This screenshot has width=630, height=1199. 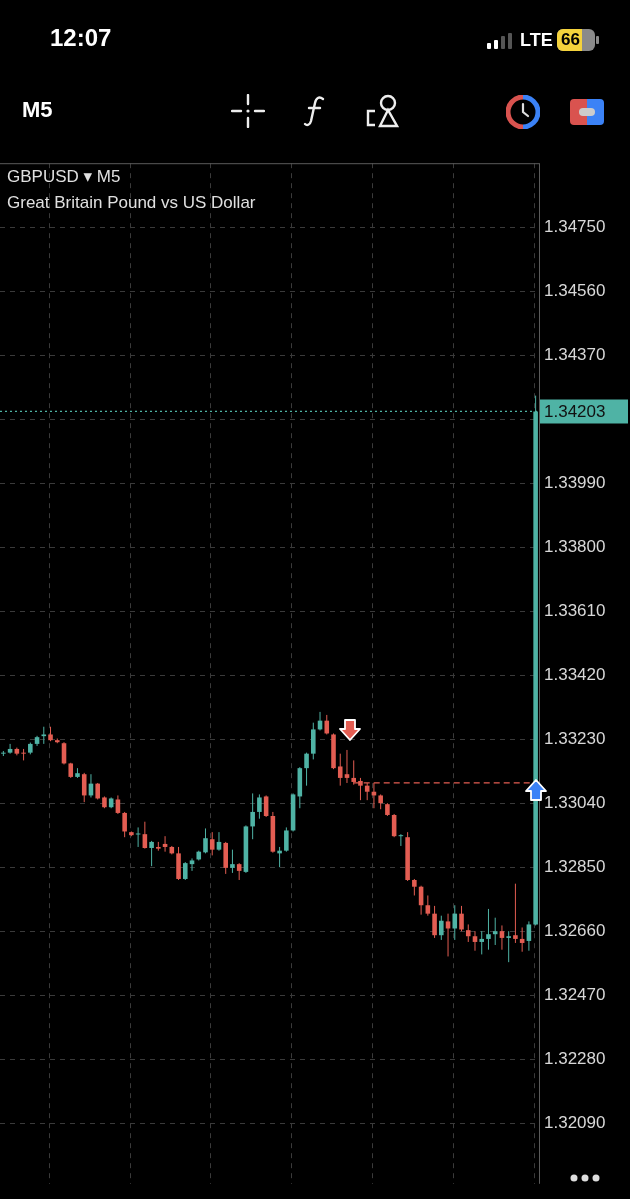 I want to click on y-tick-label: 1.32090, so click(x=575, y=1122).